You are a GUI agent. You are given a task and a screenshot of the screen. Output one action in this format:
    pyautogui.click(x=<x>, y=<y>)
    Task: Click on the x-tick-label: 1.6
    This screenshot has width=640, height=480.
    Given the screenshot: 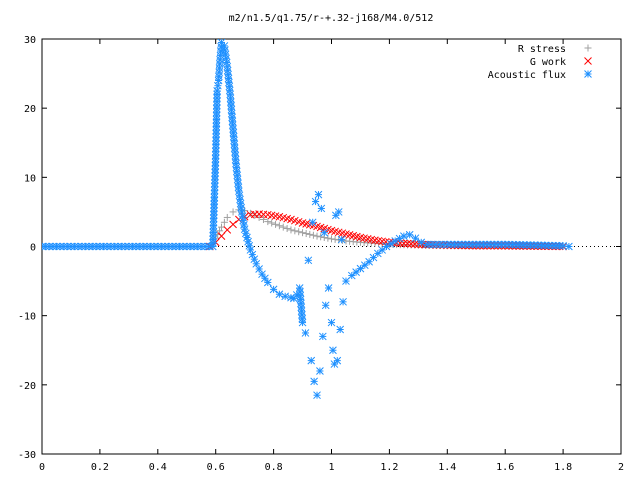 What is the action you would take?
    pyautogui.click(x=505, y=467)
    